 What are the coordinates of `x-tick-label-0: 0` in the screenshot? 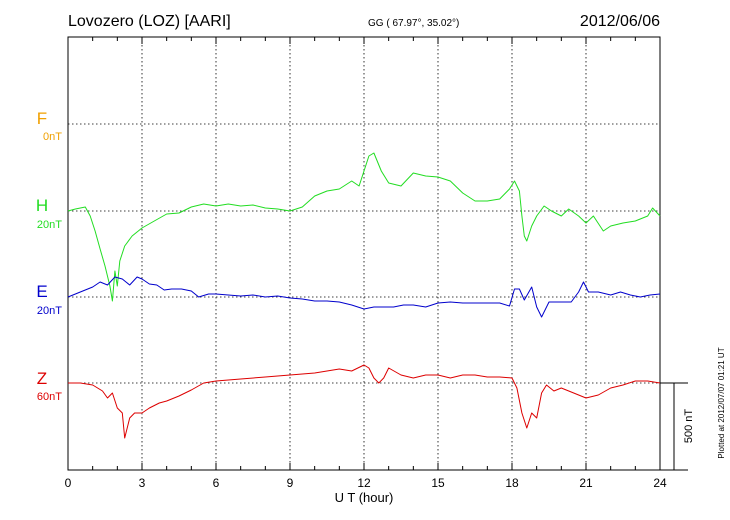 It's located at (68, 483).